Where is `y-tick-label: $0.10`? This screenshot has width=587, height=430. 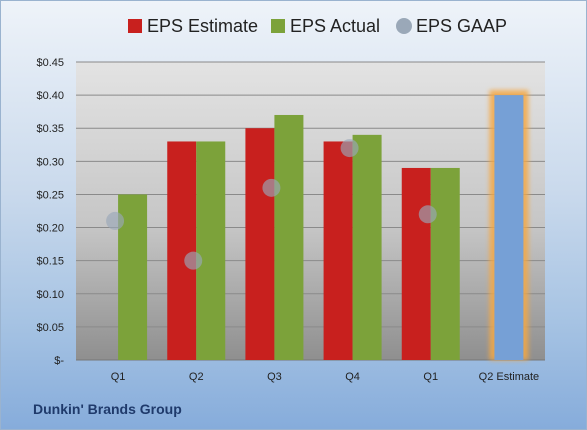 y-tick-label: $0.10 is located at coordinates (50, 295).